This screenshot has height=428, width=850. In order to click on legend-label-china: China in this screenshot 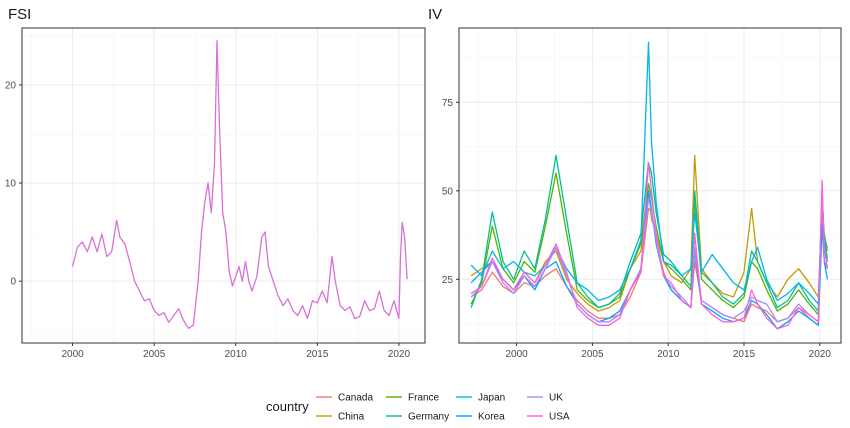, I will do `click(351, 417)`.